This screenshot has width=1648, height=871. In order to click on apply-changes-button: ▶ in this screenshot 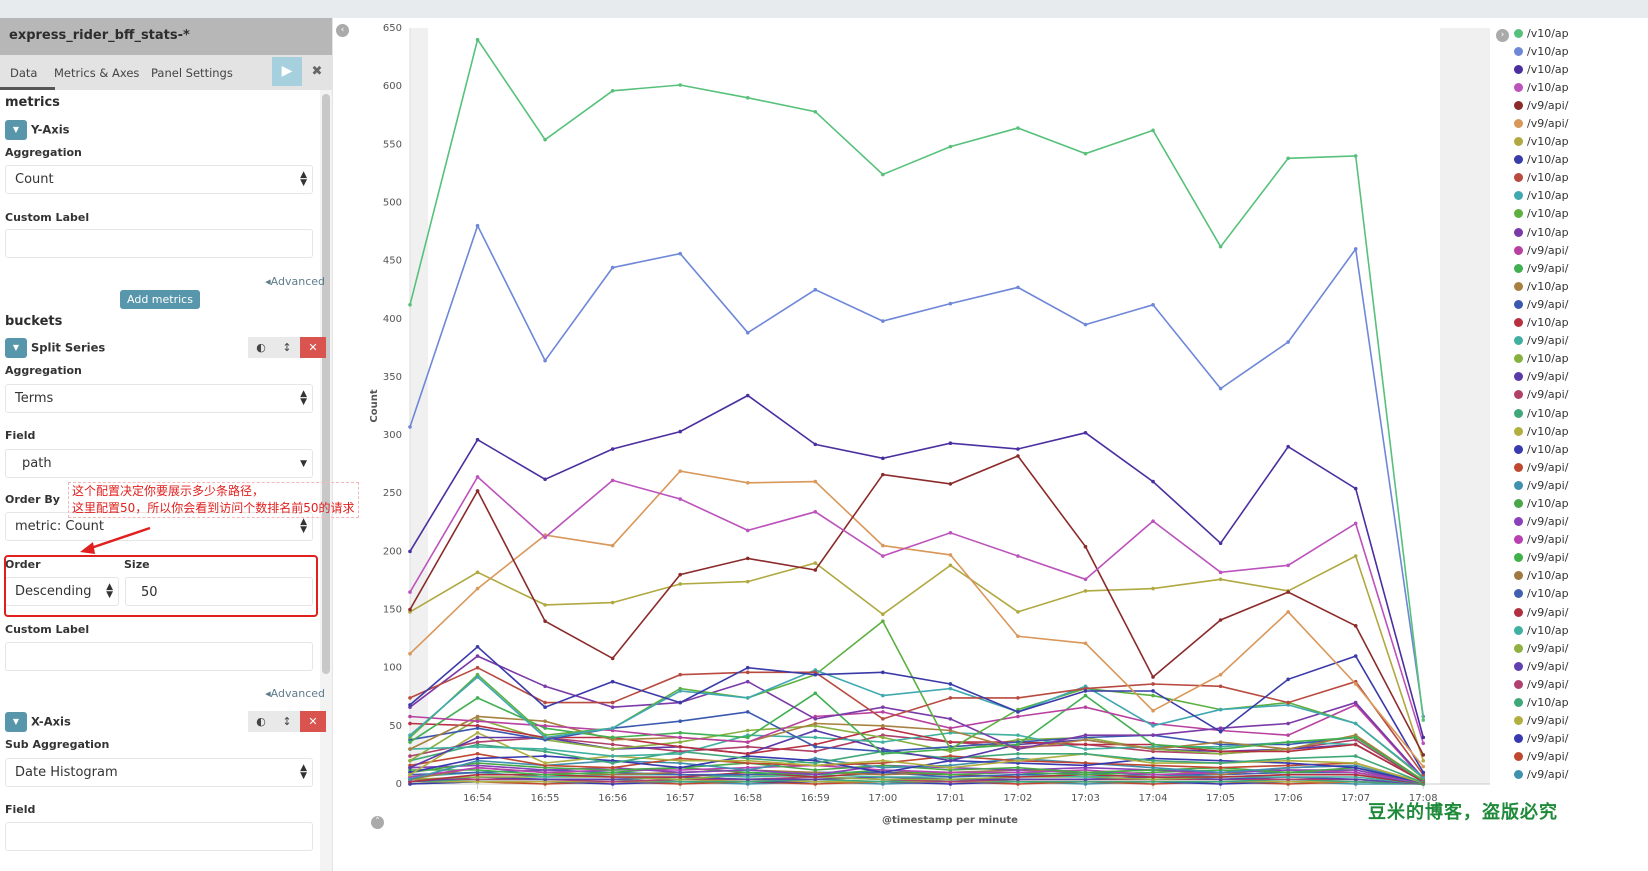, I will do `click(287, 71)`.